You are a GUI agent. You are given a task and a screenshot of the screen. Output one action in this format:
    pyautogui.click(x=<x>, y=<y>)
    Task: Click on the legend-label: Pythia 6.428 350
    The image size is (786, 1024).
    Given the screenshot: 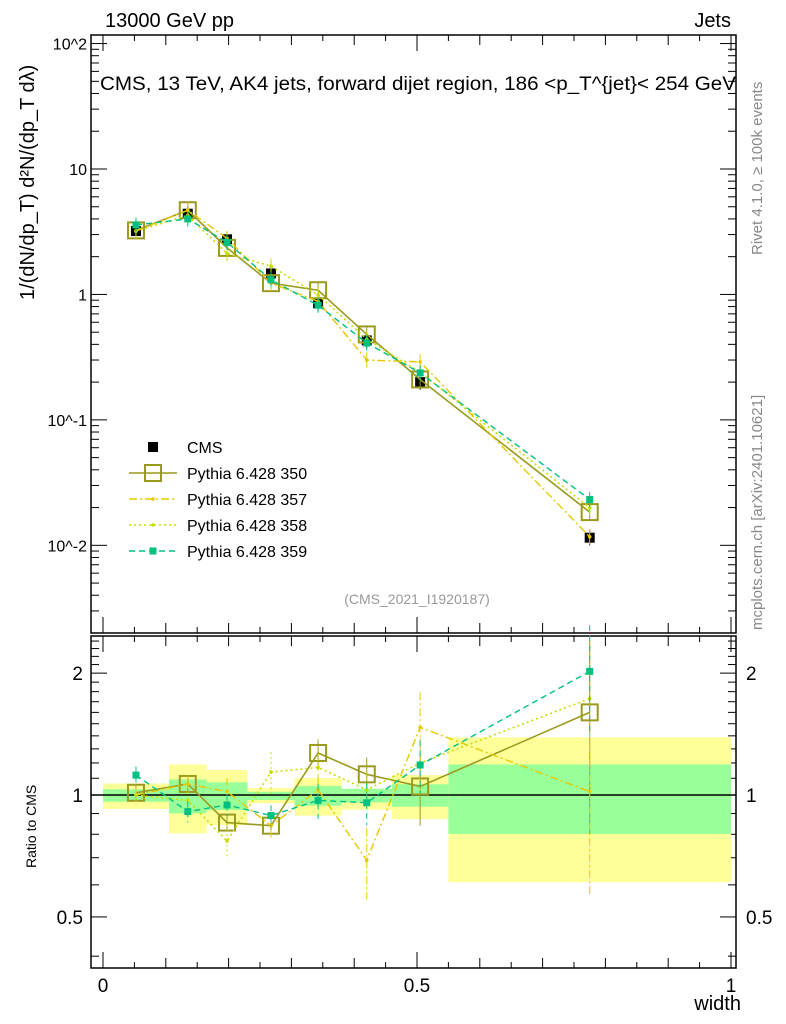 What is the action you would take?
    pyautogui.click(x=247, y=474)
    